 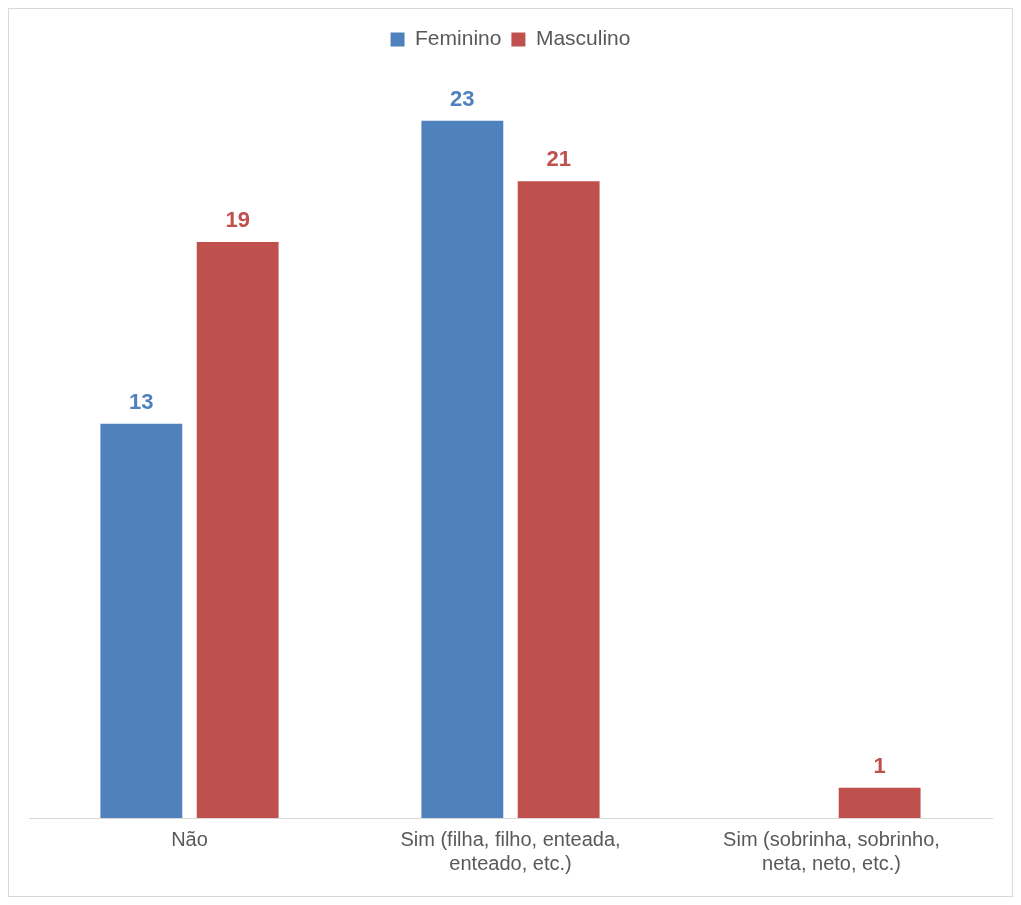 I want to click on data-label: 19, so click(x=237, y=219).